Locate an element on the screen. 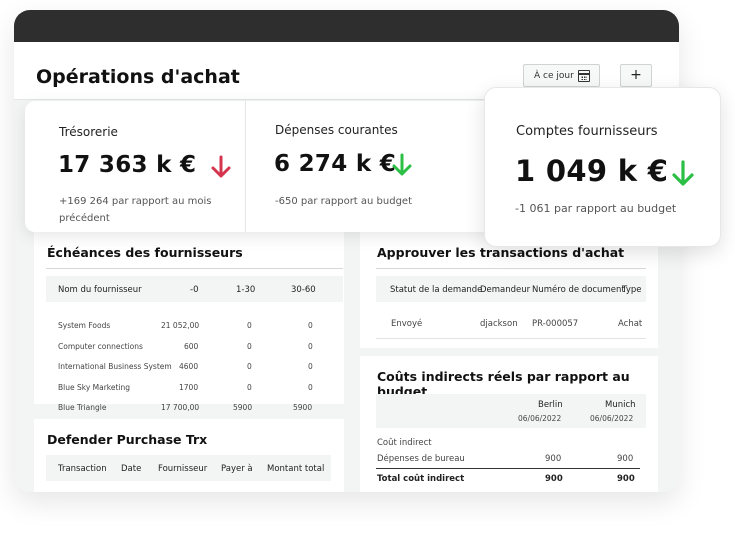 The image size is (735, 537). calendar-icon is located at coordinates (584, 76).